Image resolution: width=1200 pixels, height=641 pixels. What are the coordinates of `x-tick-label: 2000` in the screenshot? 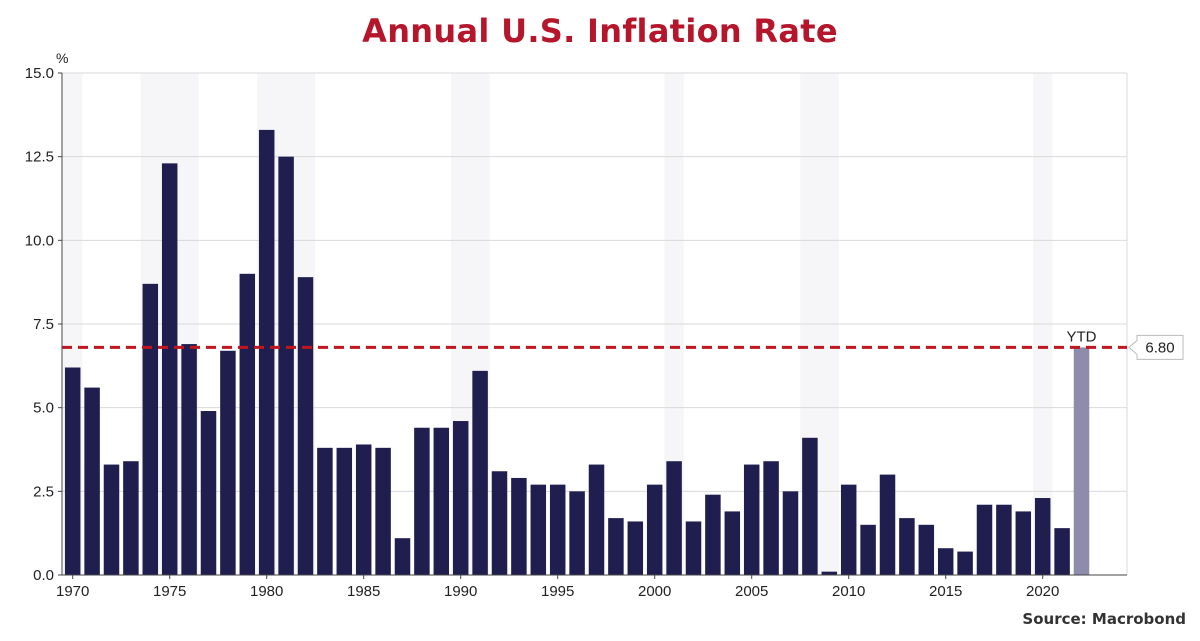 It's located at (654, 591).